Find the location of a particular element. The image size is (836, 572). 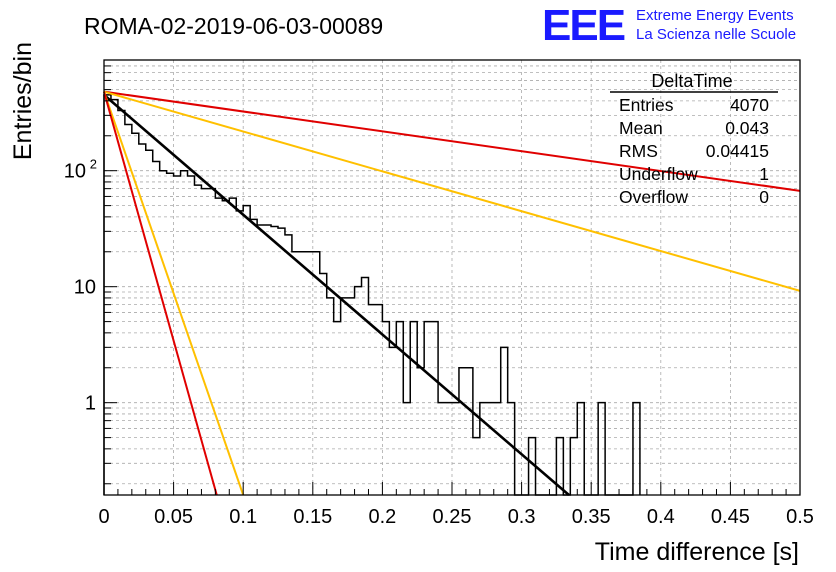

stats-row-value: 4070 is located at coordinates (749, 105).